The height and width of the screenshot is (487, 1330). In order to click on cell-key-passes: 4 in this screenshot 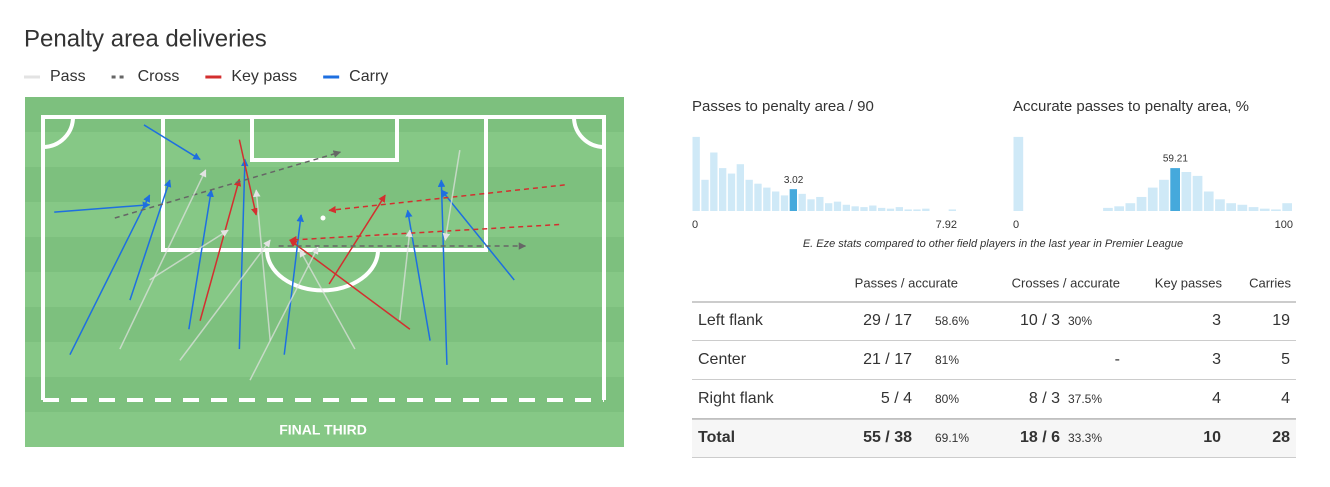, I will do `click(1216, 398)`.